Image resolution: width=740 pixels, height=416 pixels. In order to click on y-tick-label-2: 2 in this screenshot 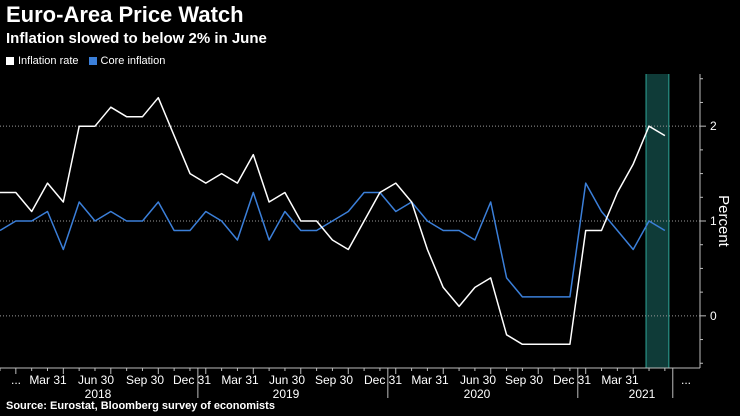, I will do `click(713, 126)`.